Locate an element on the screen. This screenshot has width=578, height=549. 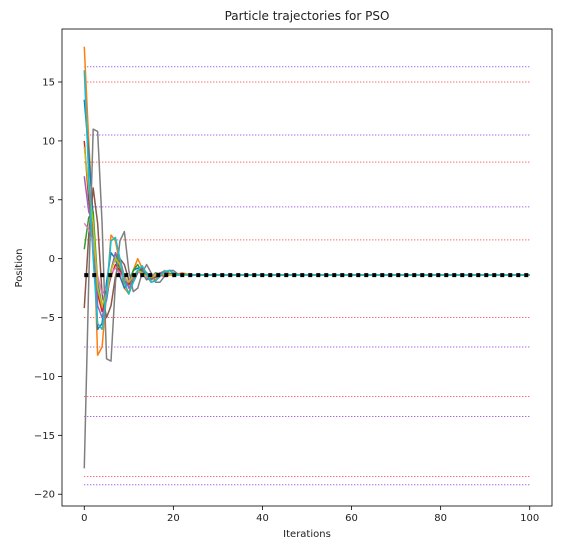
y-tick-label-6: 10 is located at coordinates (48, 141).